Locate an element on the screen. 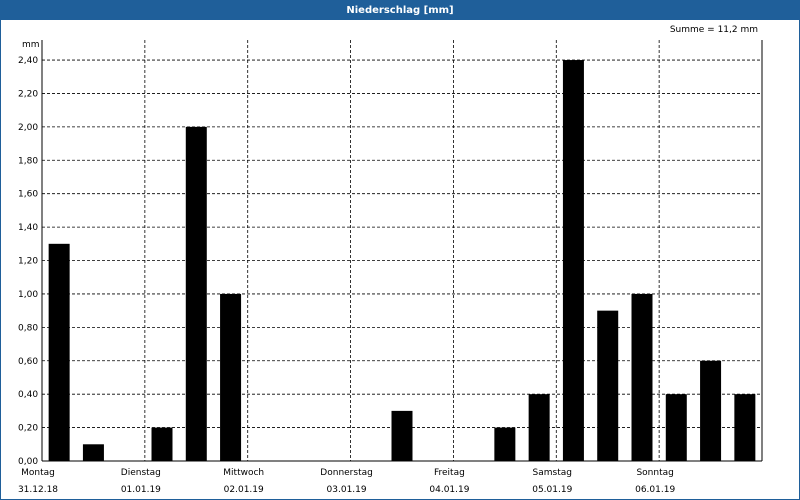  x-date-label: 01.01.19 is located at coordinates (141, 490).